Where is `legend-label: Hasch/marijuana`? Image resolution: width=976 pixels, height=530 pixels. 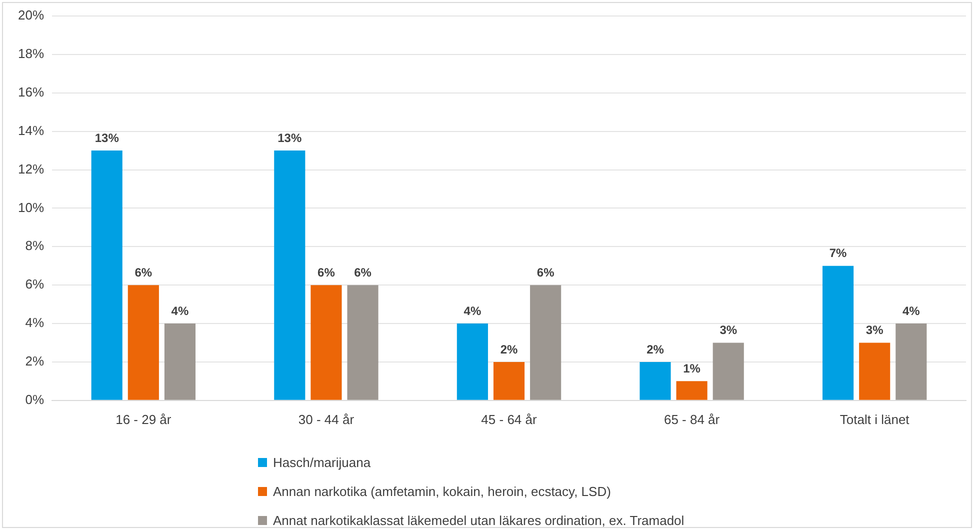 legend-label: Hasch/marijuana is located at coordinates (322, 462).